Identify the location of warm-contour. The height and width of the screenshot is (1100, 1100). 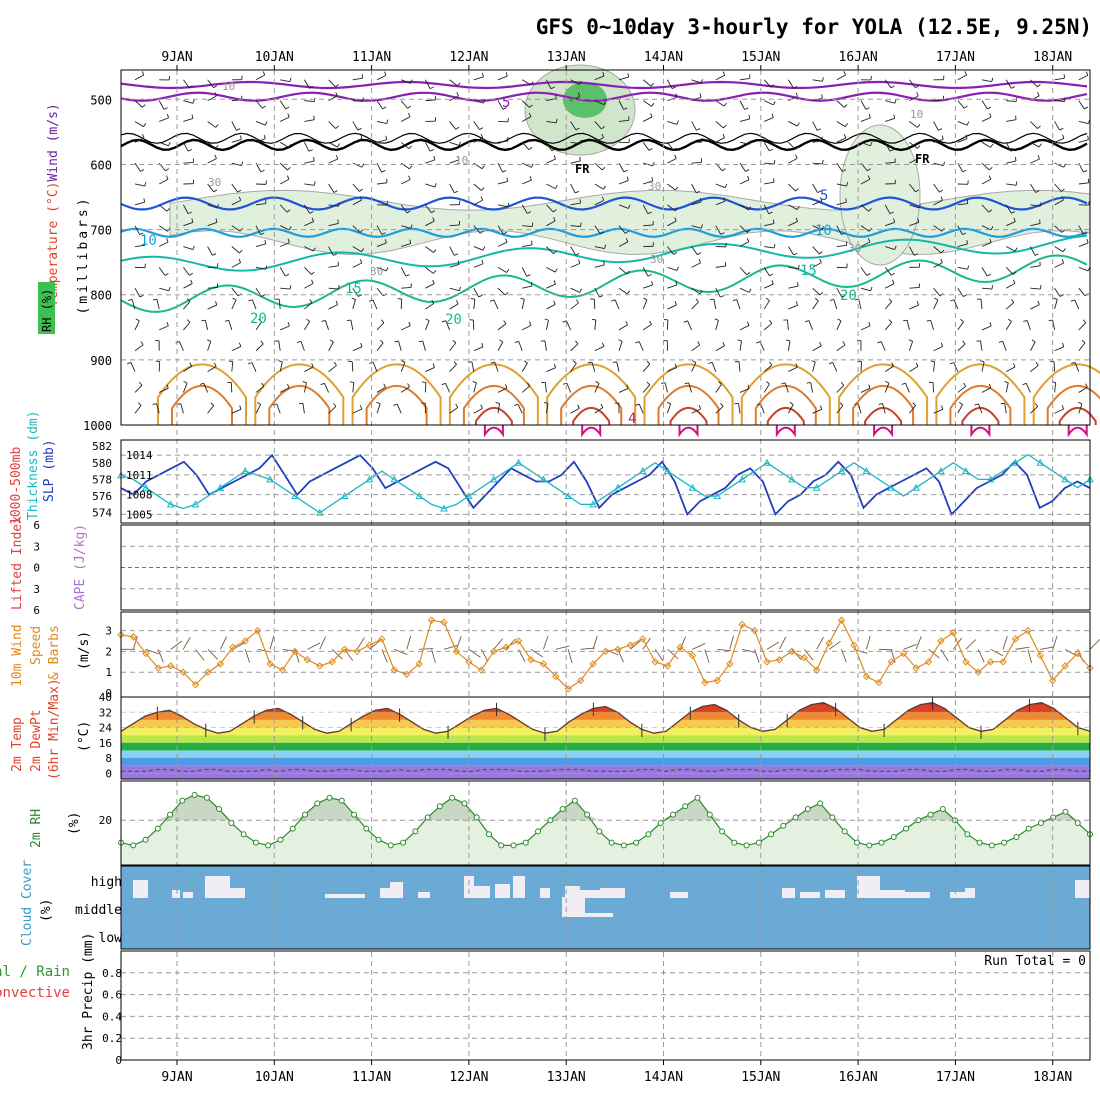
(883, 431).